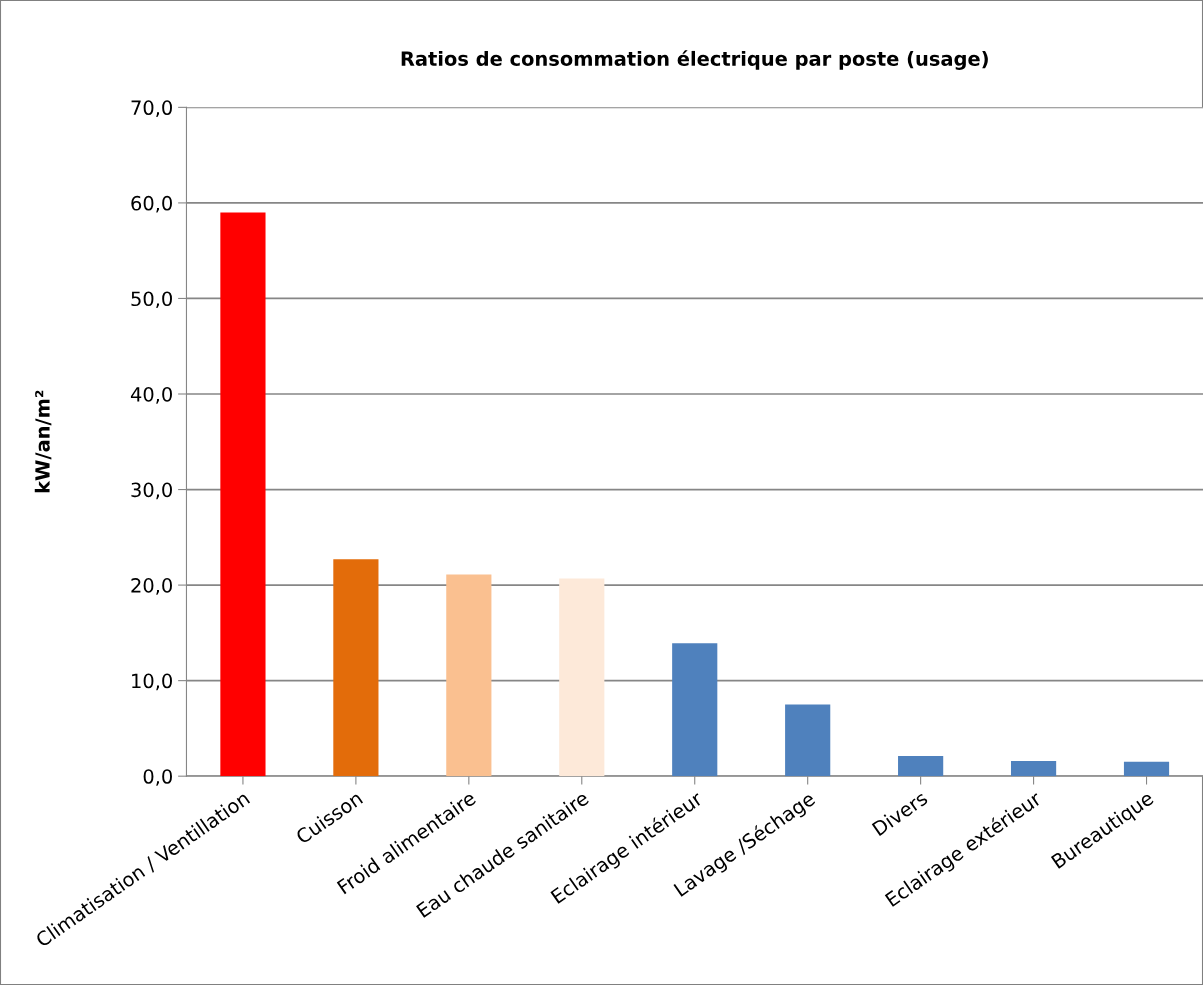 The width and height of the screenshot is (1203, 985). What do you see at coordinates (157, 777) in the screenshot?
I see `y-tick-label: 0,0` at bounding box center [157, 777].